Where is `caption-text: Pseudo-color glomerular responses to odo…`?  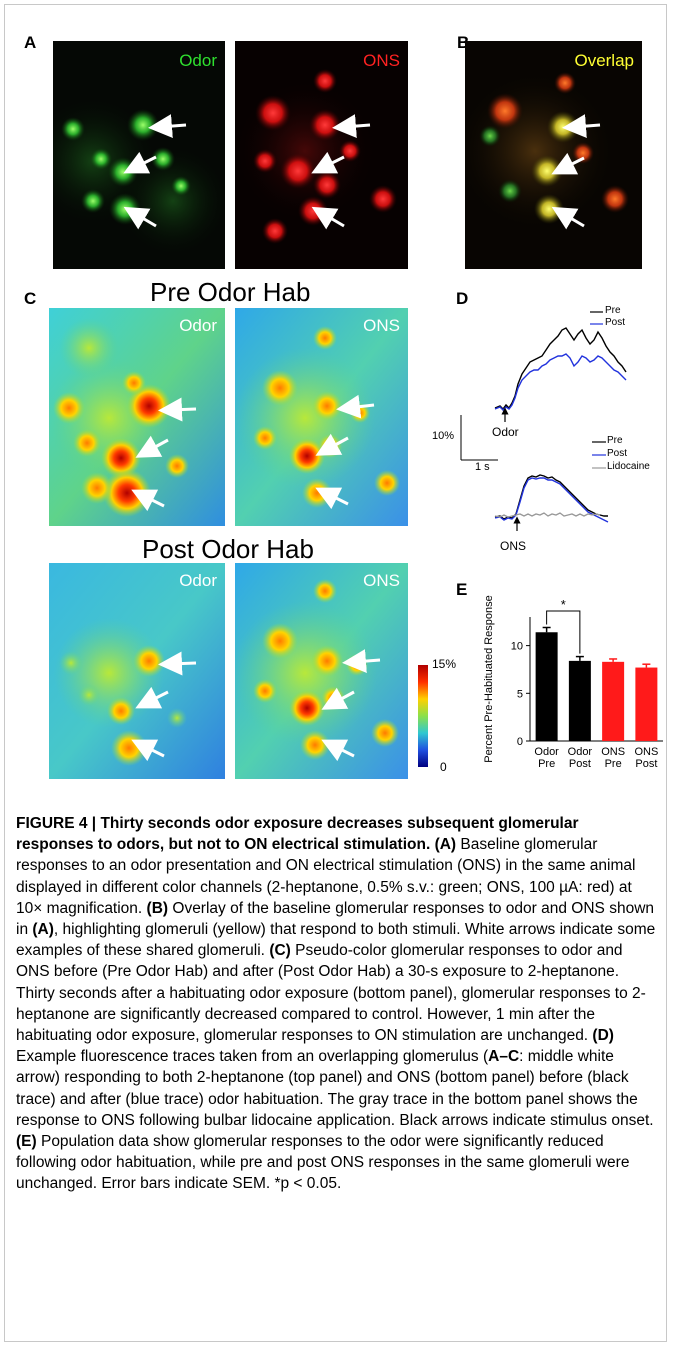 caption-text: Pseudo-color glomerular responses to odo… is located at coordinates (331, 993).